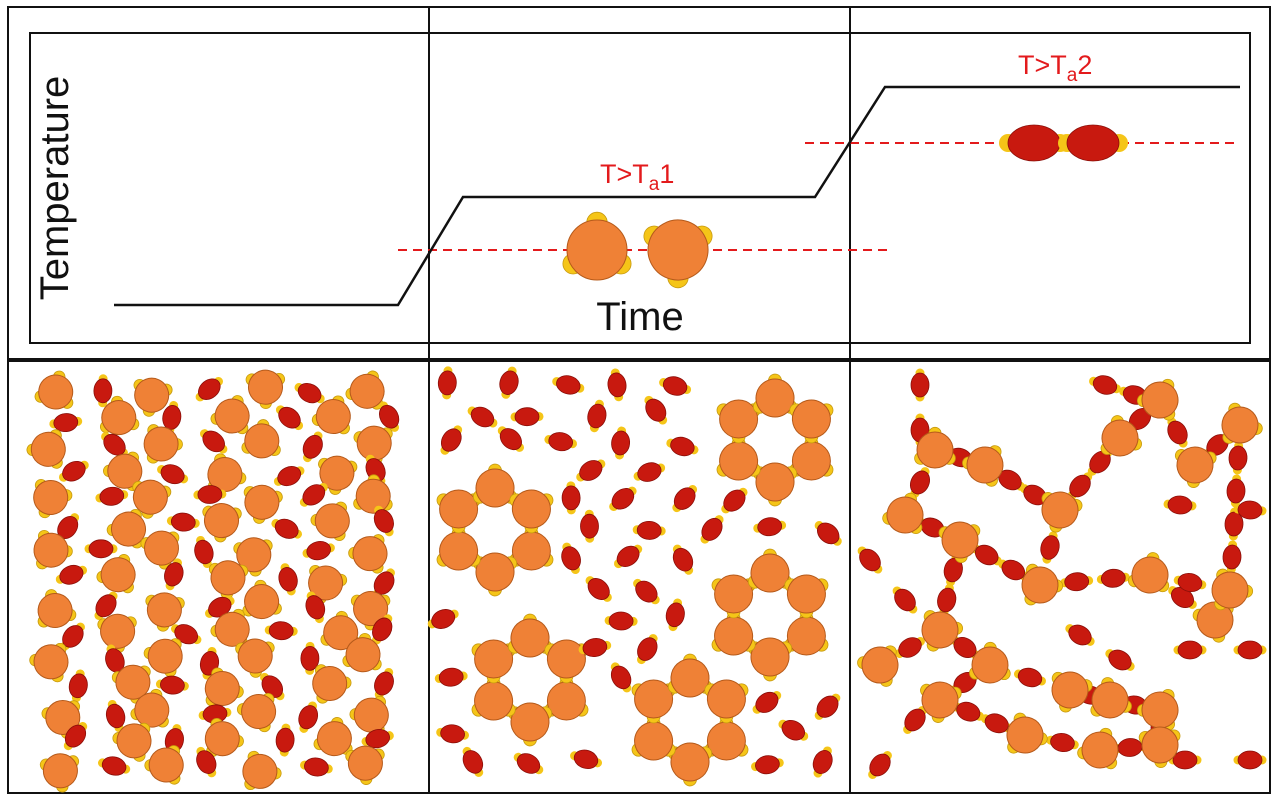 Image resolution: width=1280 pixels, height=800 pixels. Describe the element at coordinates (639, 317) in the screenshot. I see `x-axis-label: Time` at that location.